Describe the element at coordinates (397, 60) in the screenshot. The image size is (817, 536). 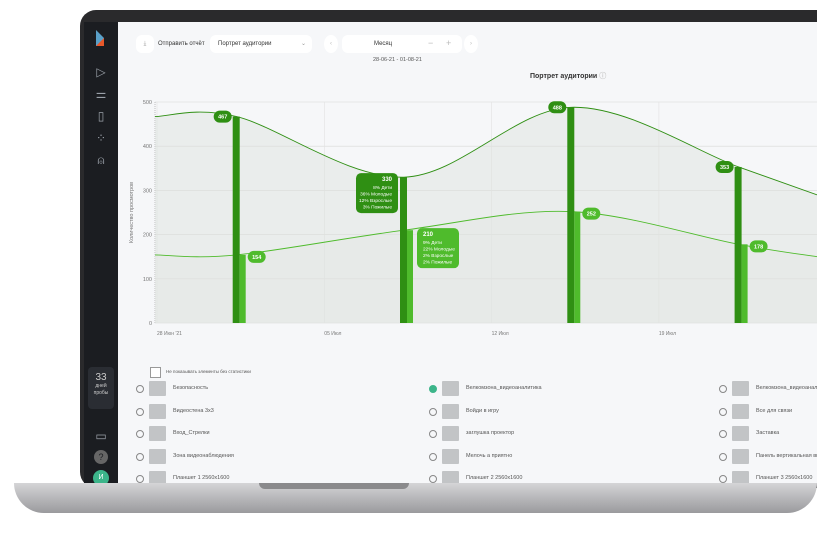
I see `date-range: 28-06-21 - 01-08-21` at that location.